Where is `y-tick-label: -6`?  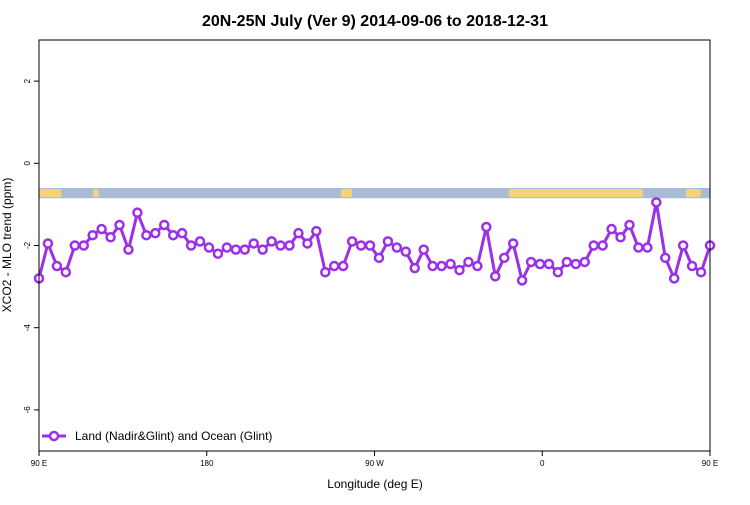
y-tick-label: -6 is located at coordinates (27, 410).